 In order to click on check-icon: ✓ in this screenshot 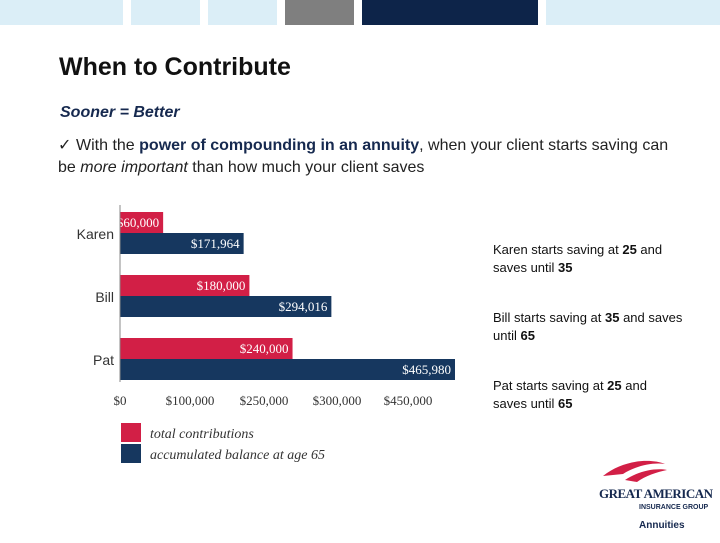, I will do `click(65, 145)`.